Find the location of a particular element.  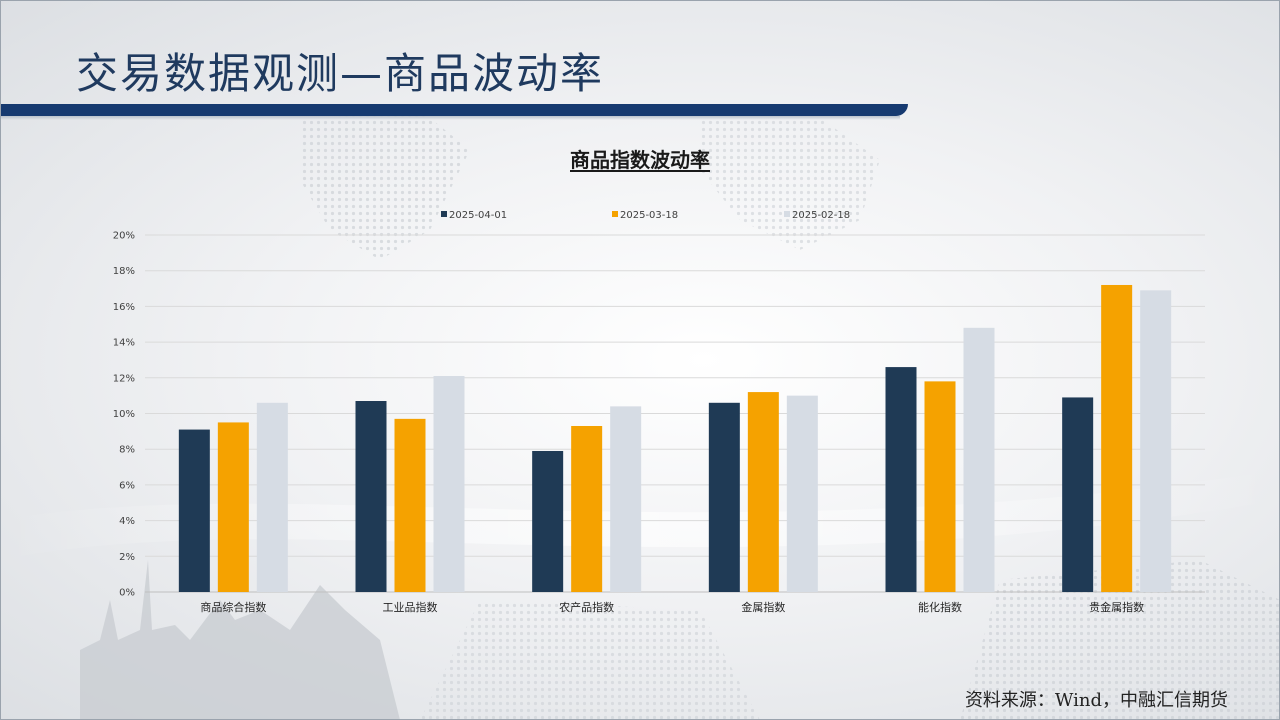

y-tick-label: 6% is located at coordinates (127, 485).